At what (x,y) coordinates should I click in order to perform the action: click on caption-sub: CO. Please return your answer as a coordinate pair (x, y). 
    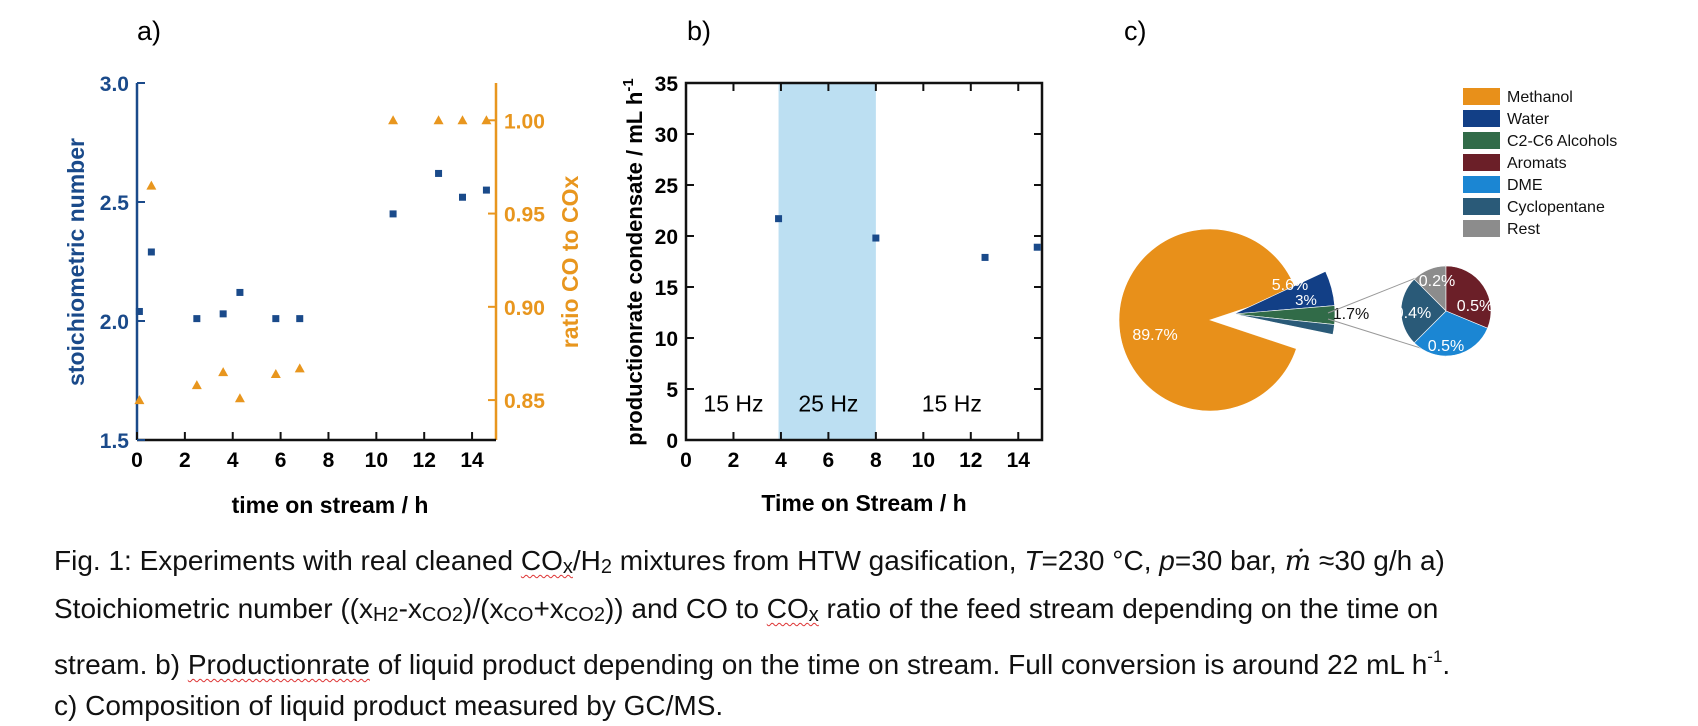
    Looking at the image, I should click on (518, 615).